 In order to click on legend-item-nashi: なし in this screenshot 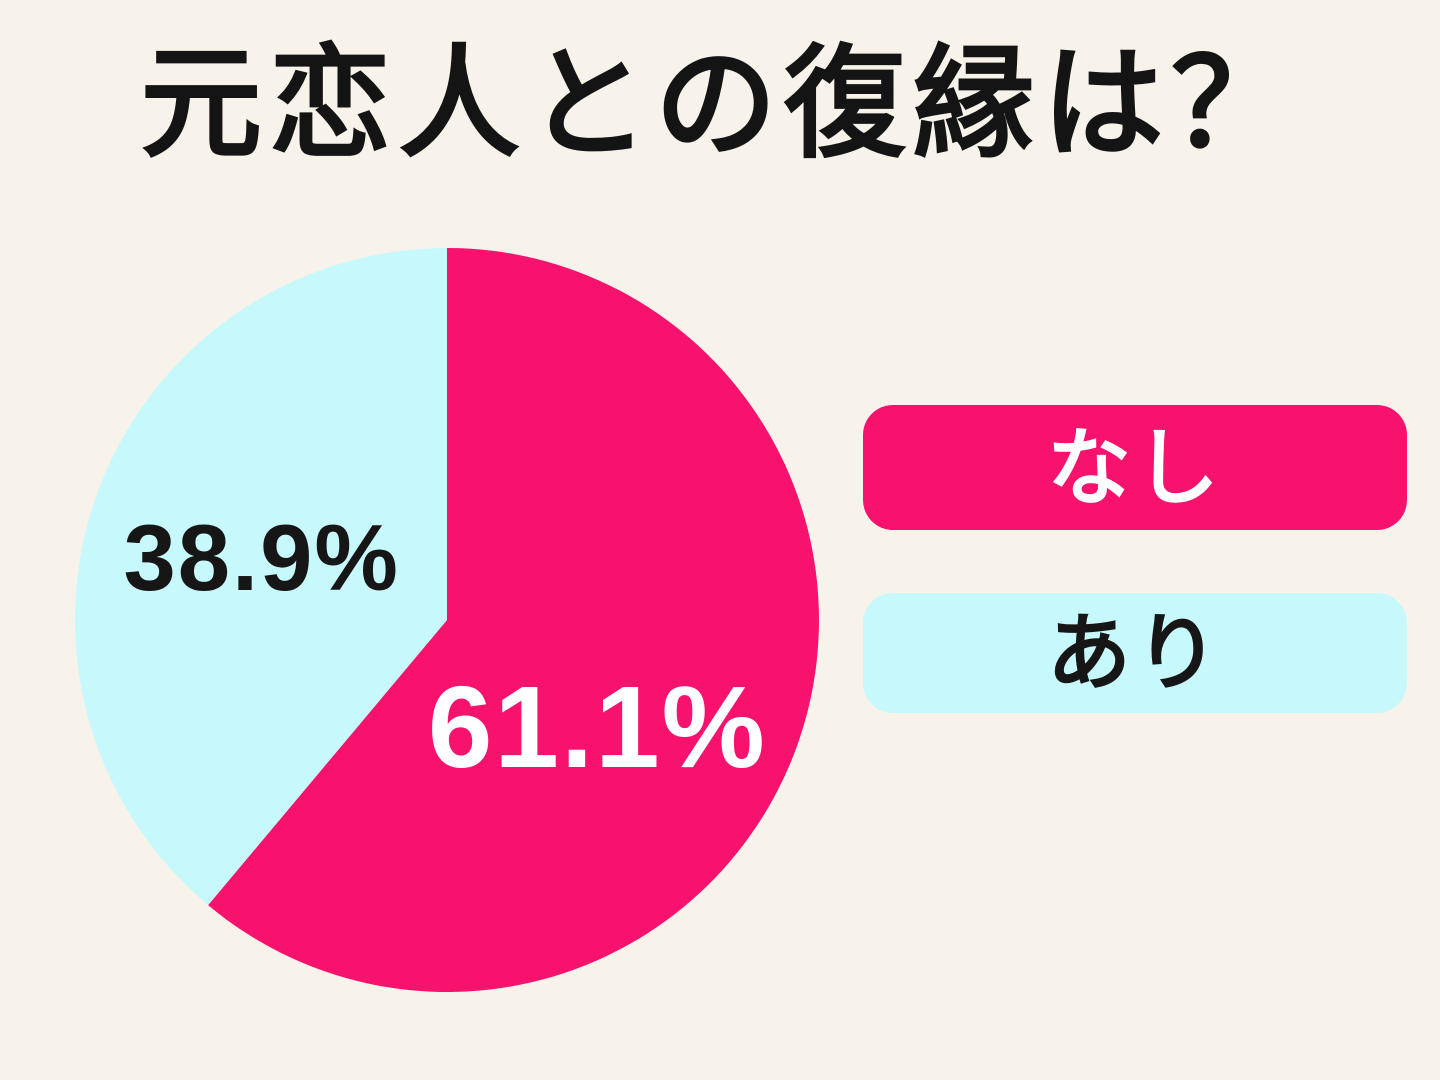, I will do `click(1135, 467)`.